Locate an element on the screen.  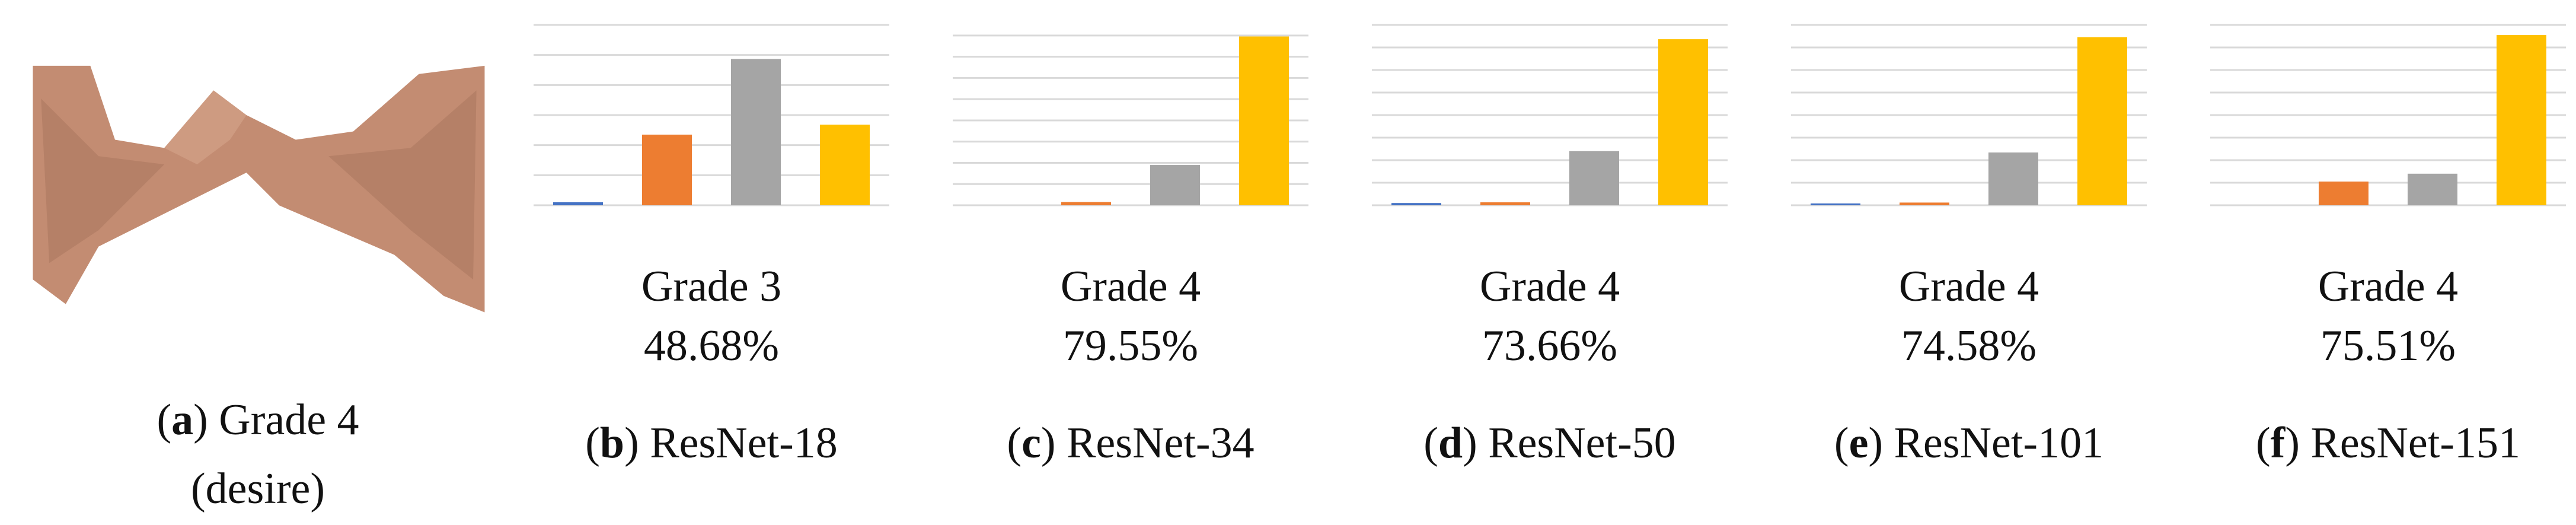
chart-caption: (e) ResNet-101 is located at coordinates (1968, 443).